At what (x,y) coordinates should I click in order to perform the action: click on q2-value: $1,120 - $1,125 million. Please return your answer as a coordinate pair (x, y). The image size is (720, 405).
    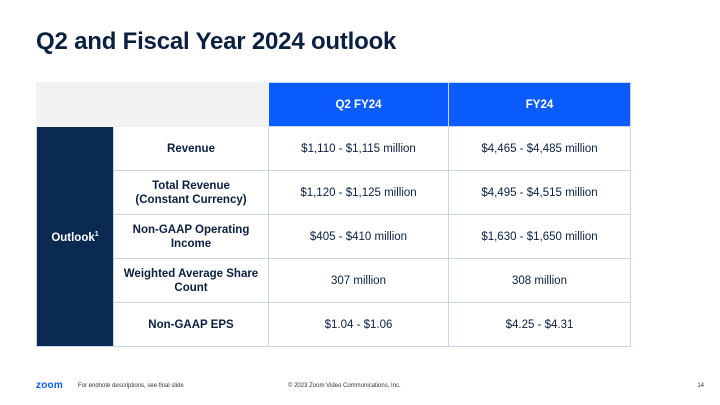
    Looking at the image, I should click on (358, 192).